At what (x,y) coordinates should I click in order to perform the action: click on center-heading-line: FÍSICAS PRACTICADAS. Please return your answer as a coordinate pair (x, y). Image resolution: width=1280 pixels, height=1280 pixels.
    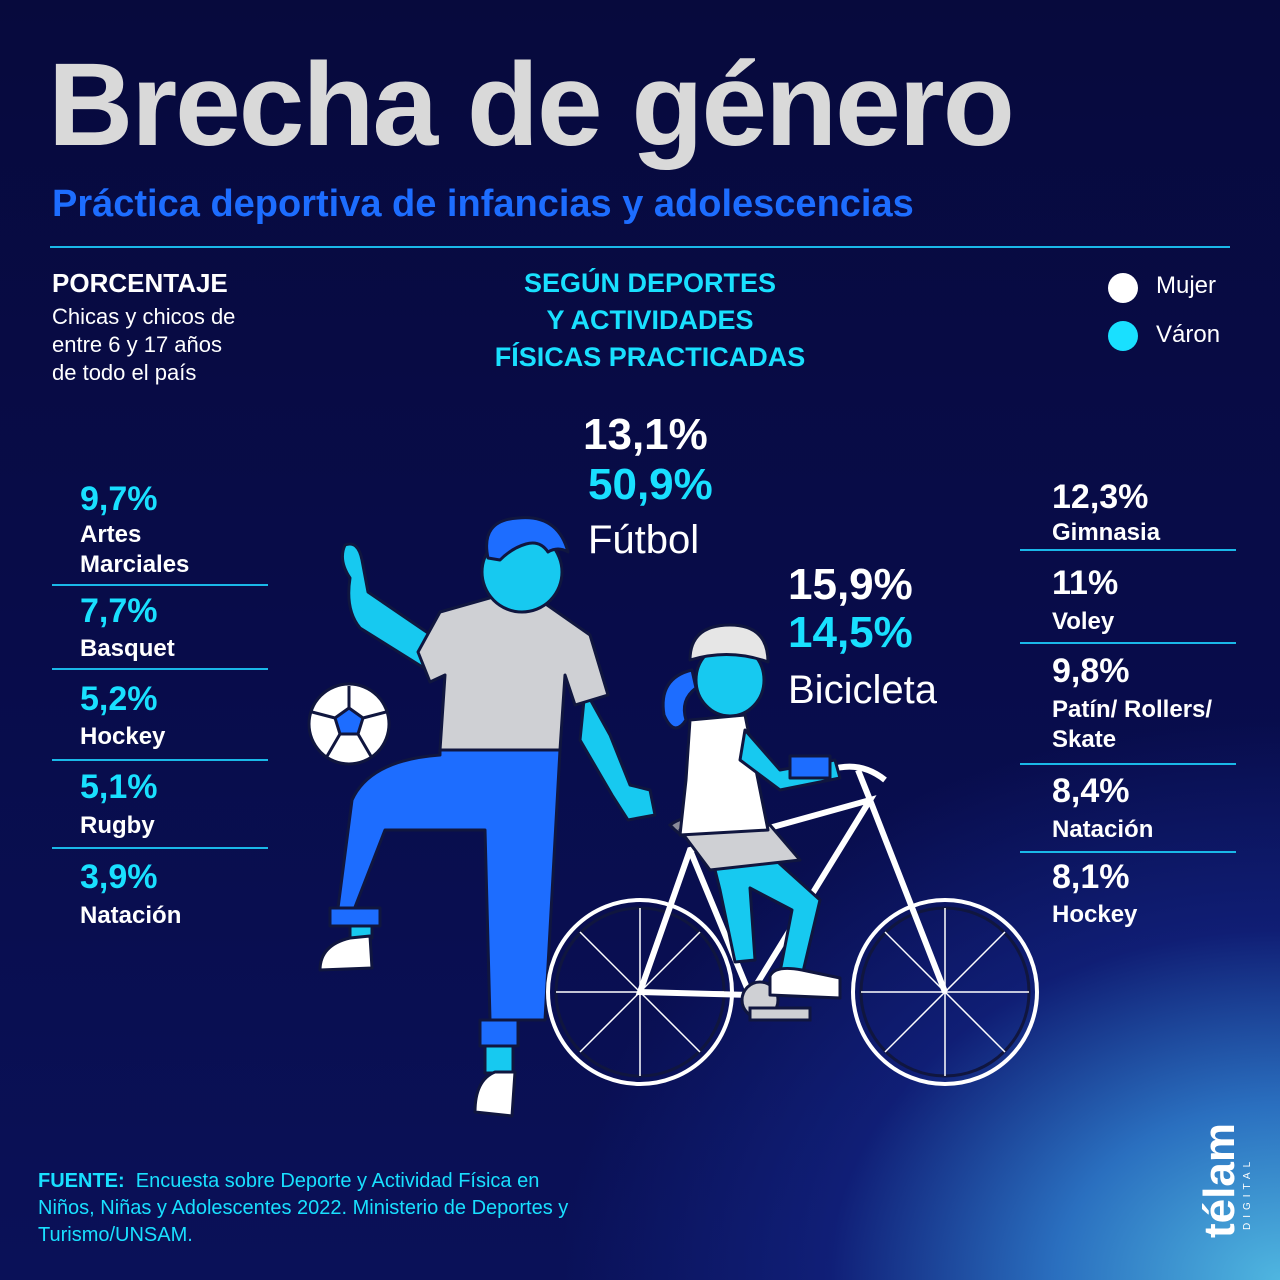
    Looking at the image, I should click on (650, 357).